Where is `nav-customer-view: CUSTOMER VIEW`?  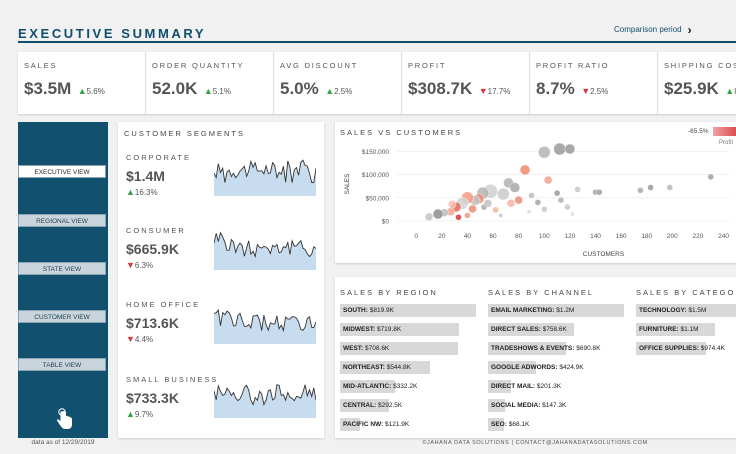
nav-customer-view: CUSTOMER VIEW is located at coordinates (62, 316).